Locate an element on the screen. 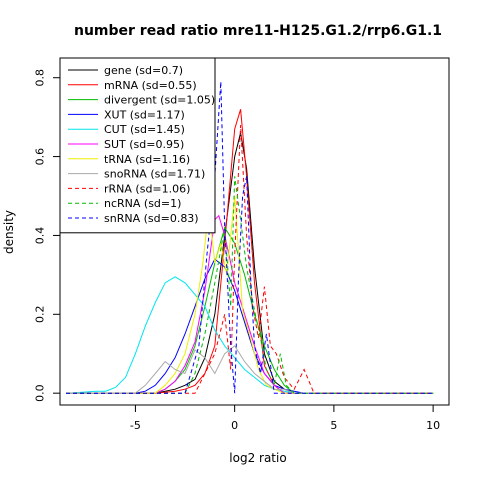 This screenshot has height=480, width=480. legend-entry: ncRNA (sd=1) is located at coordinates (142, 203).